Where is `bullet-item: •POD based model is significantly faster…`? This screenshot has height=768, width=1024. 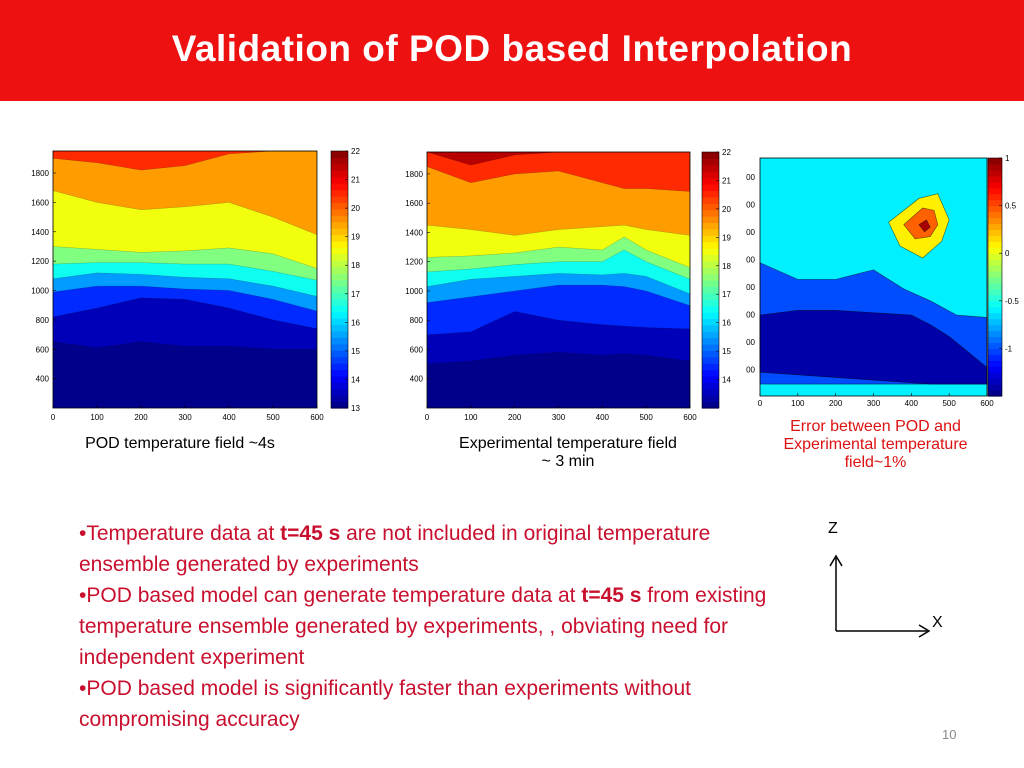 bullet-item: •POD based model is significantly faster… is located at coordinates (439, 704).